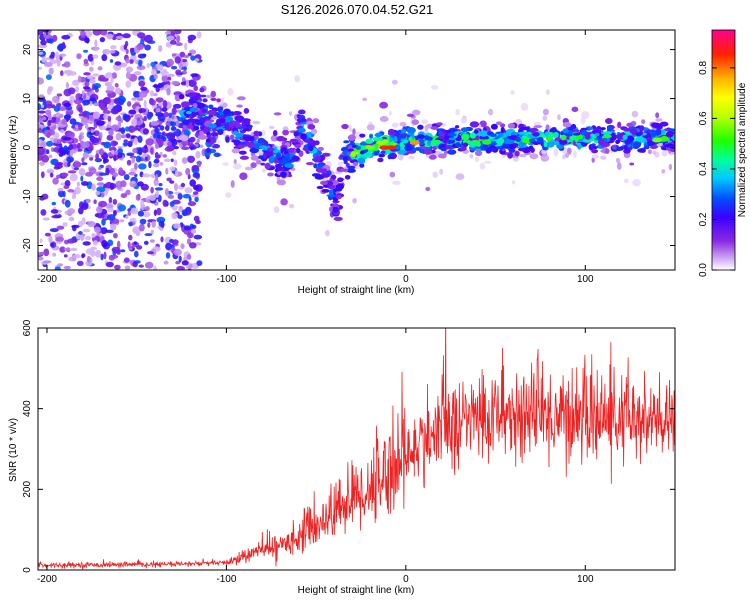 Image resolution: width=750 pixels, height=600 pixels. I want to click on colorbar-tick-label: 0.2, so click(703, 219).